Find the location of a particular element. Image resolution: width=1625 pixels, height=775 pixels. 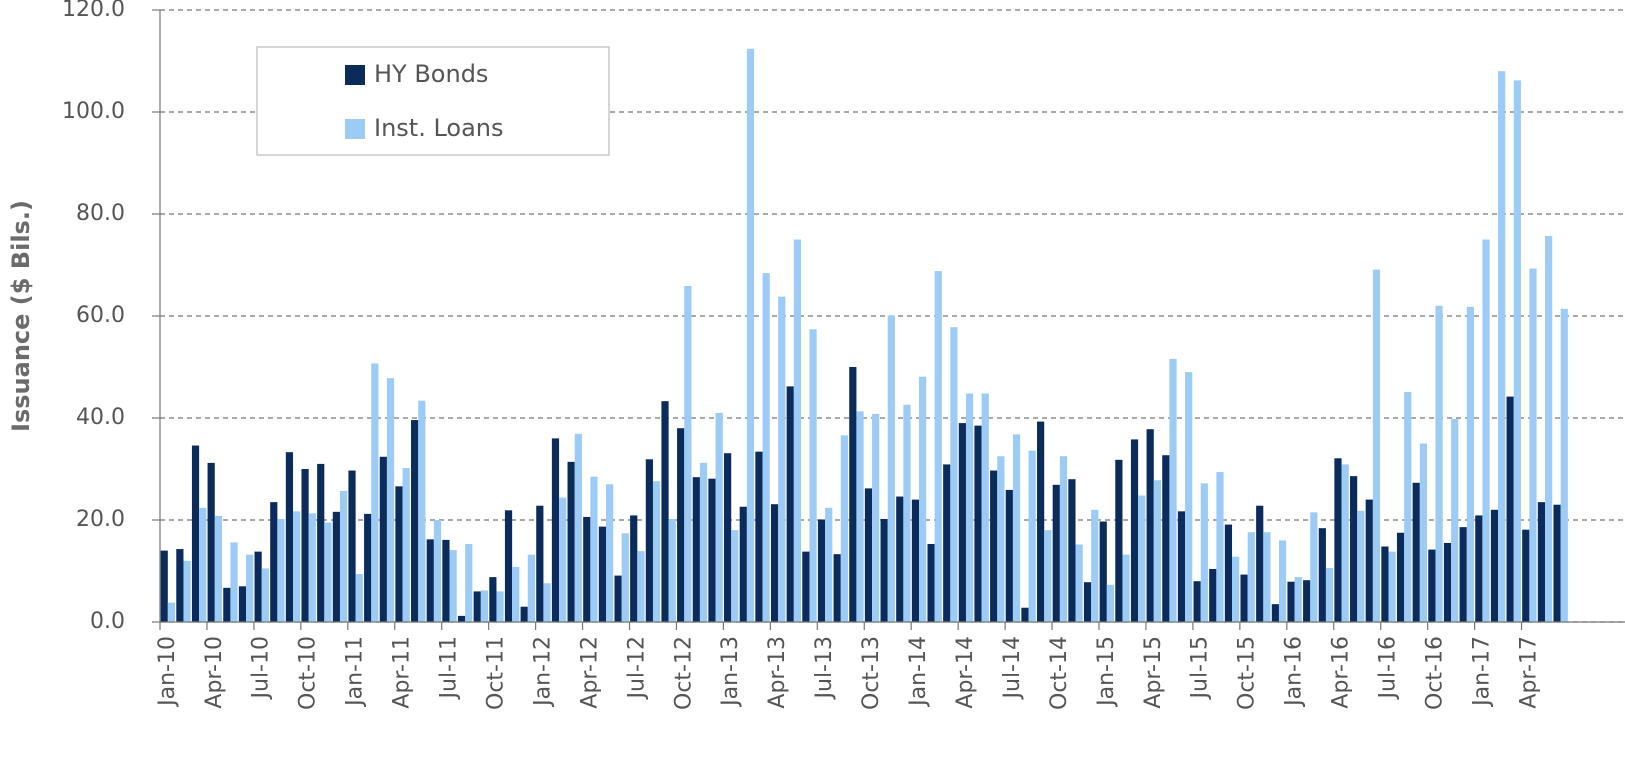

x-tick-label: Jul-12 is located at coordinates (636, 668).